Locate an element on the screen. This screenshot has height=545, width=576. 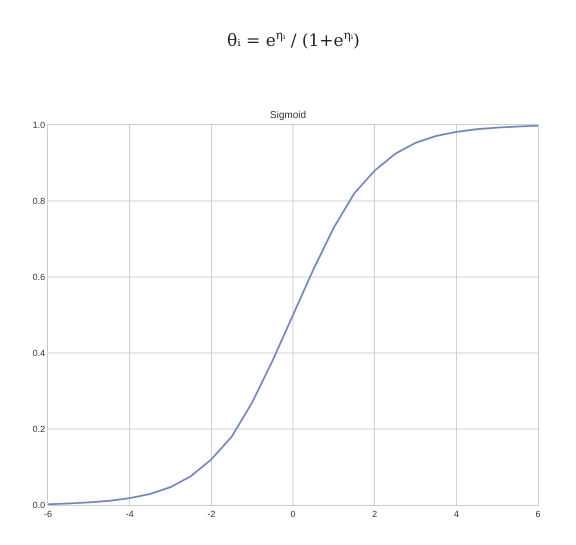
x-tick-label: -4 is located at coordinates (130, 513).